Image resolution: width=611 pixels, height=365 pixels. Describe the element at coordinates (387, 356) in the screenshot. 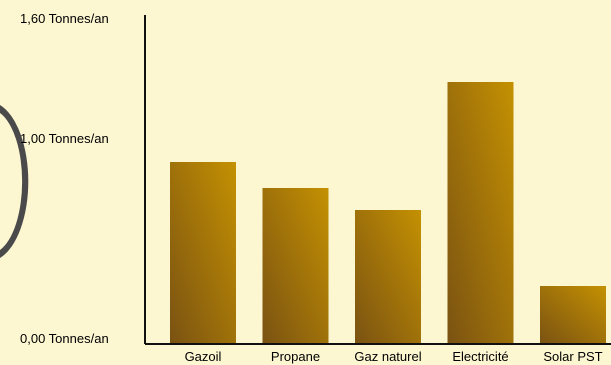

I see `x-tick-label: Gaz naturel` at that location.